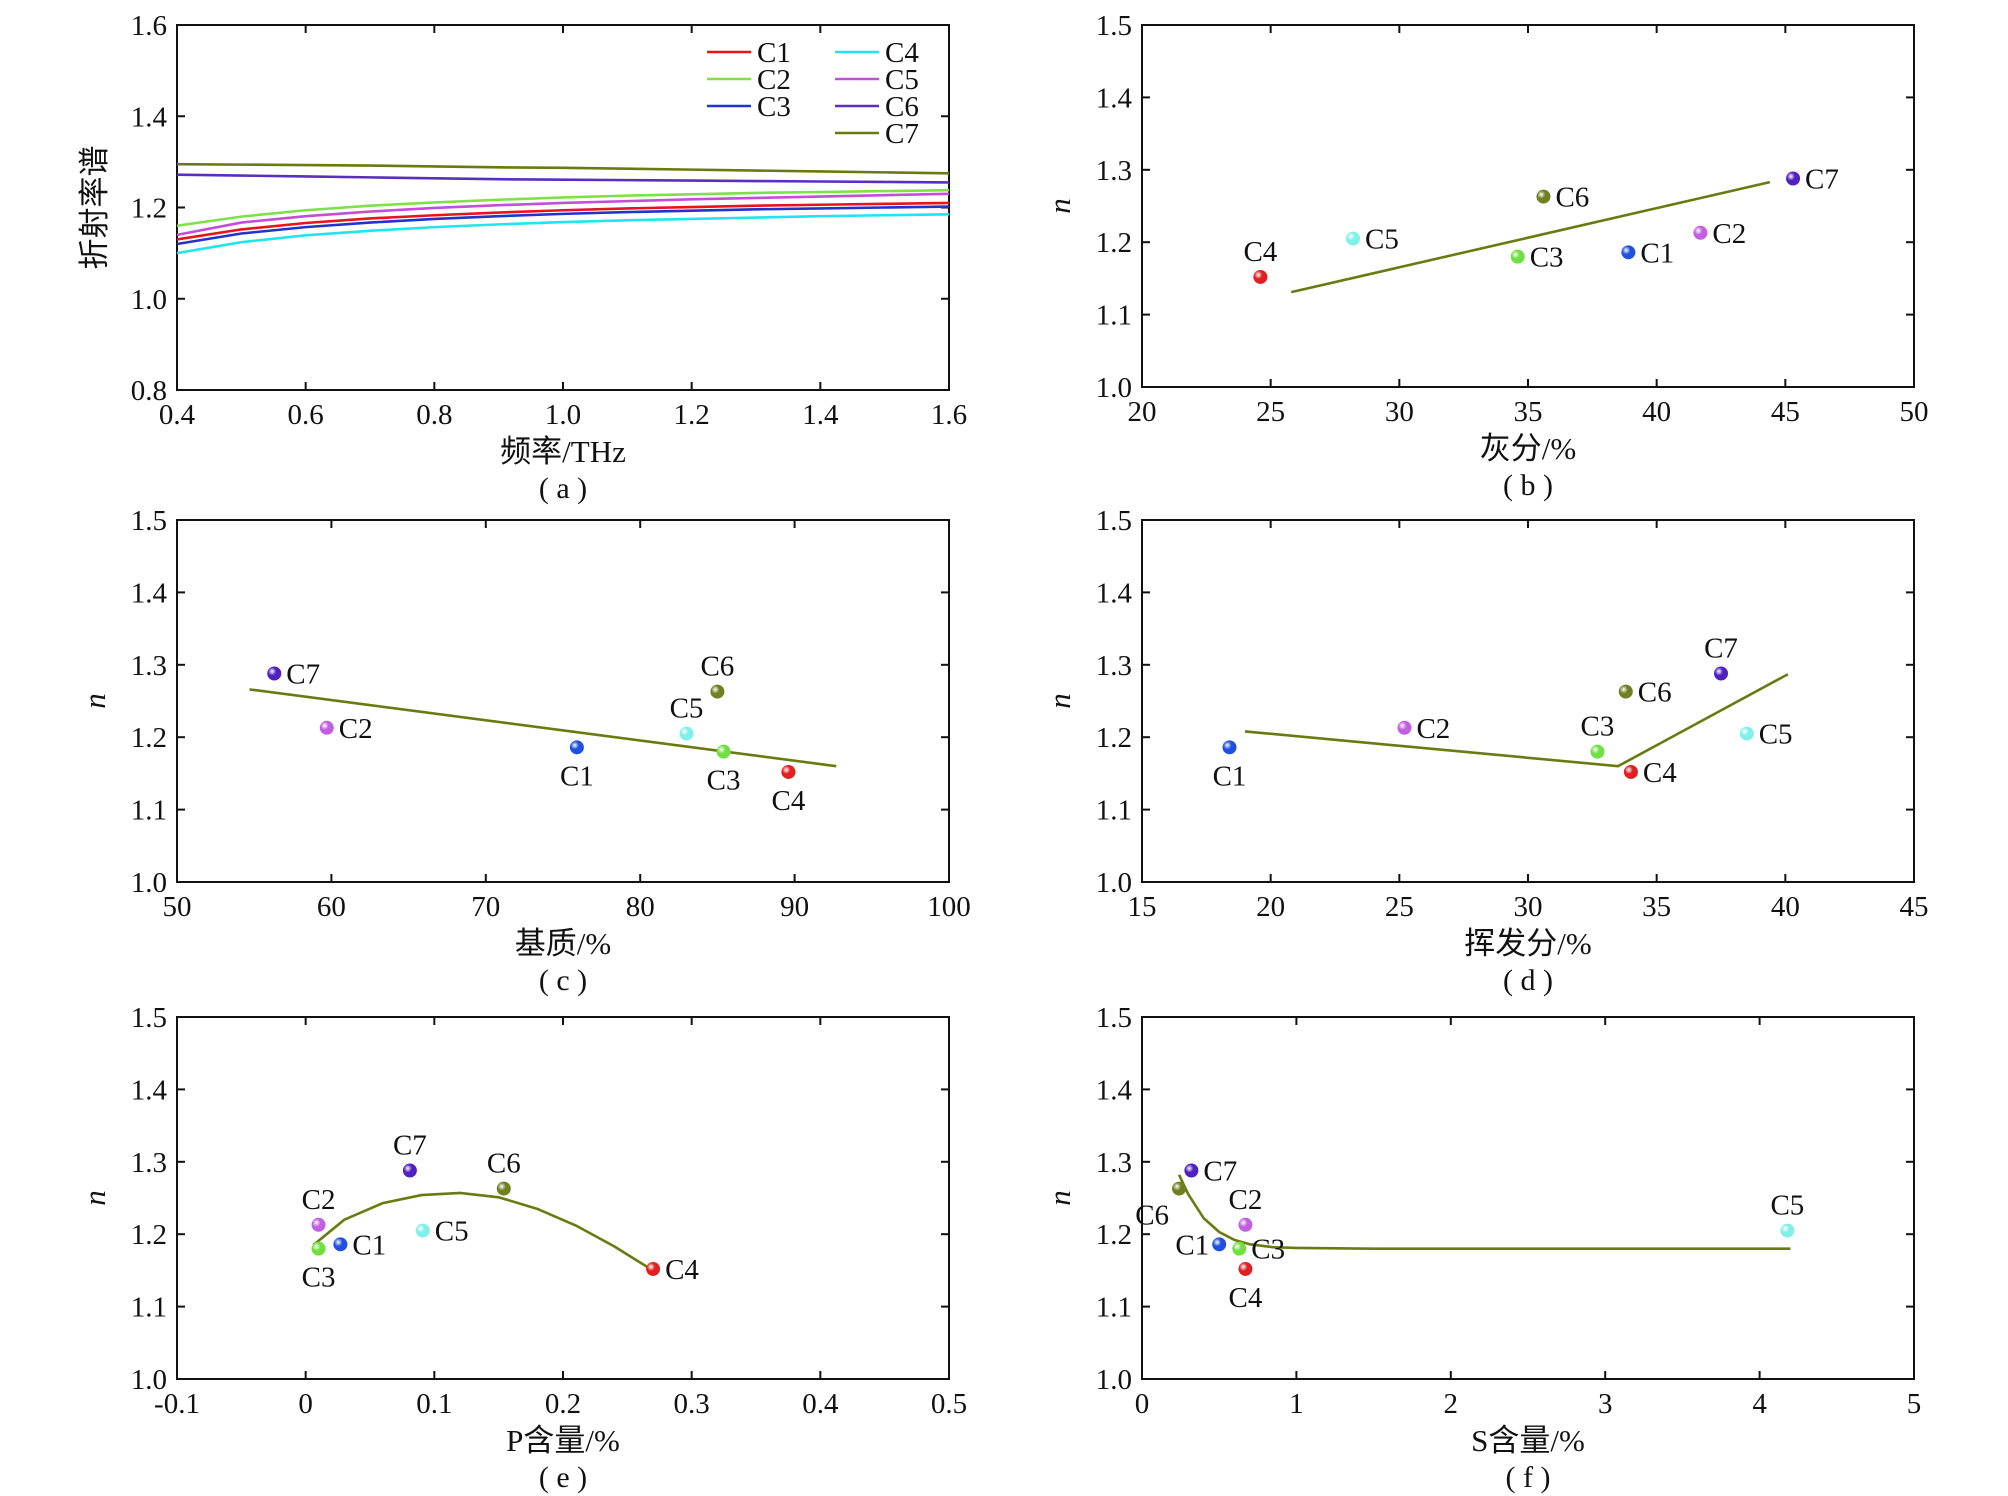  I want to click on legend-entry-c6: C6, so click(902, 107).